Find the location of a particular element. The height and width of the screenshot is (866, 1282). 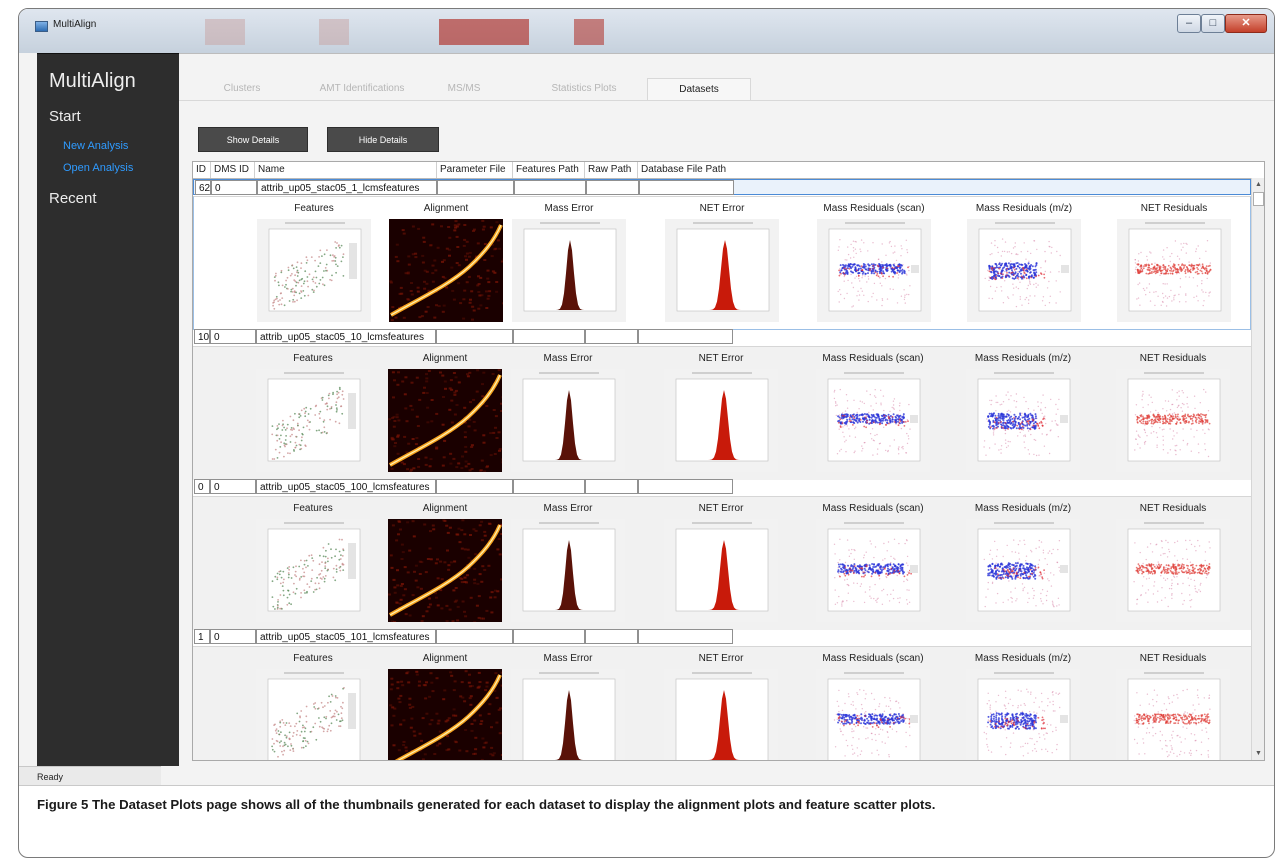

cell-id: 62 is located at coordinates (203, 187).